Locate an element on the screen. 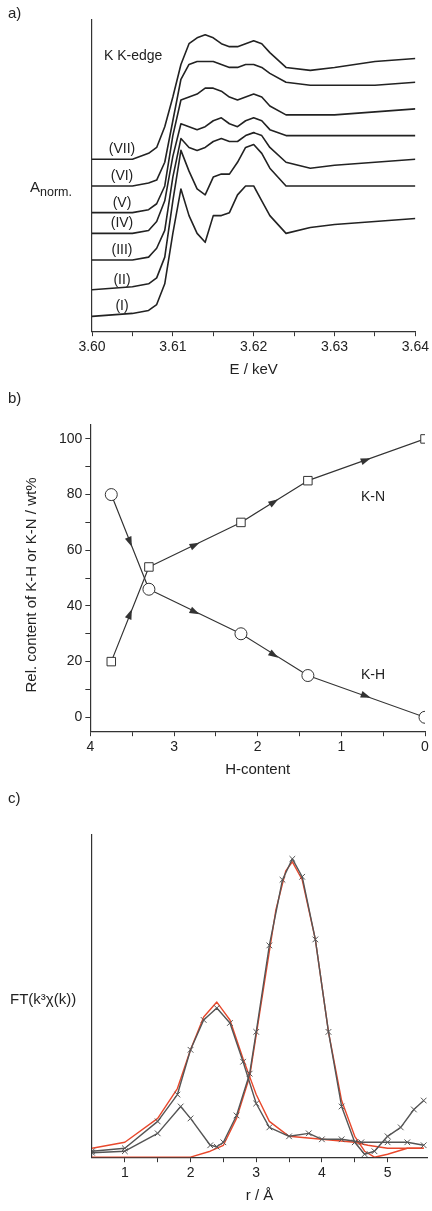 The width and height of the screenshot is (432, 1211). x-tick-label: 3.63 is located at coordinates (334, 346).